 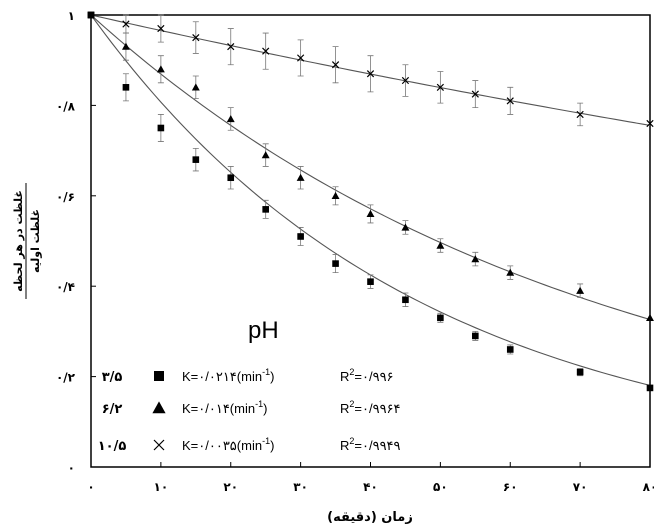 What do you see at coordinates (440, 487) in the screenshot?
I see `x-tick-label: ۵۰` at bounding box center [440, 487].